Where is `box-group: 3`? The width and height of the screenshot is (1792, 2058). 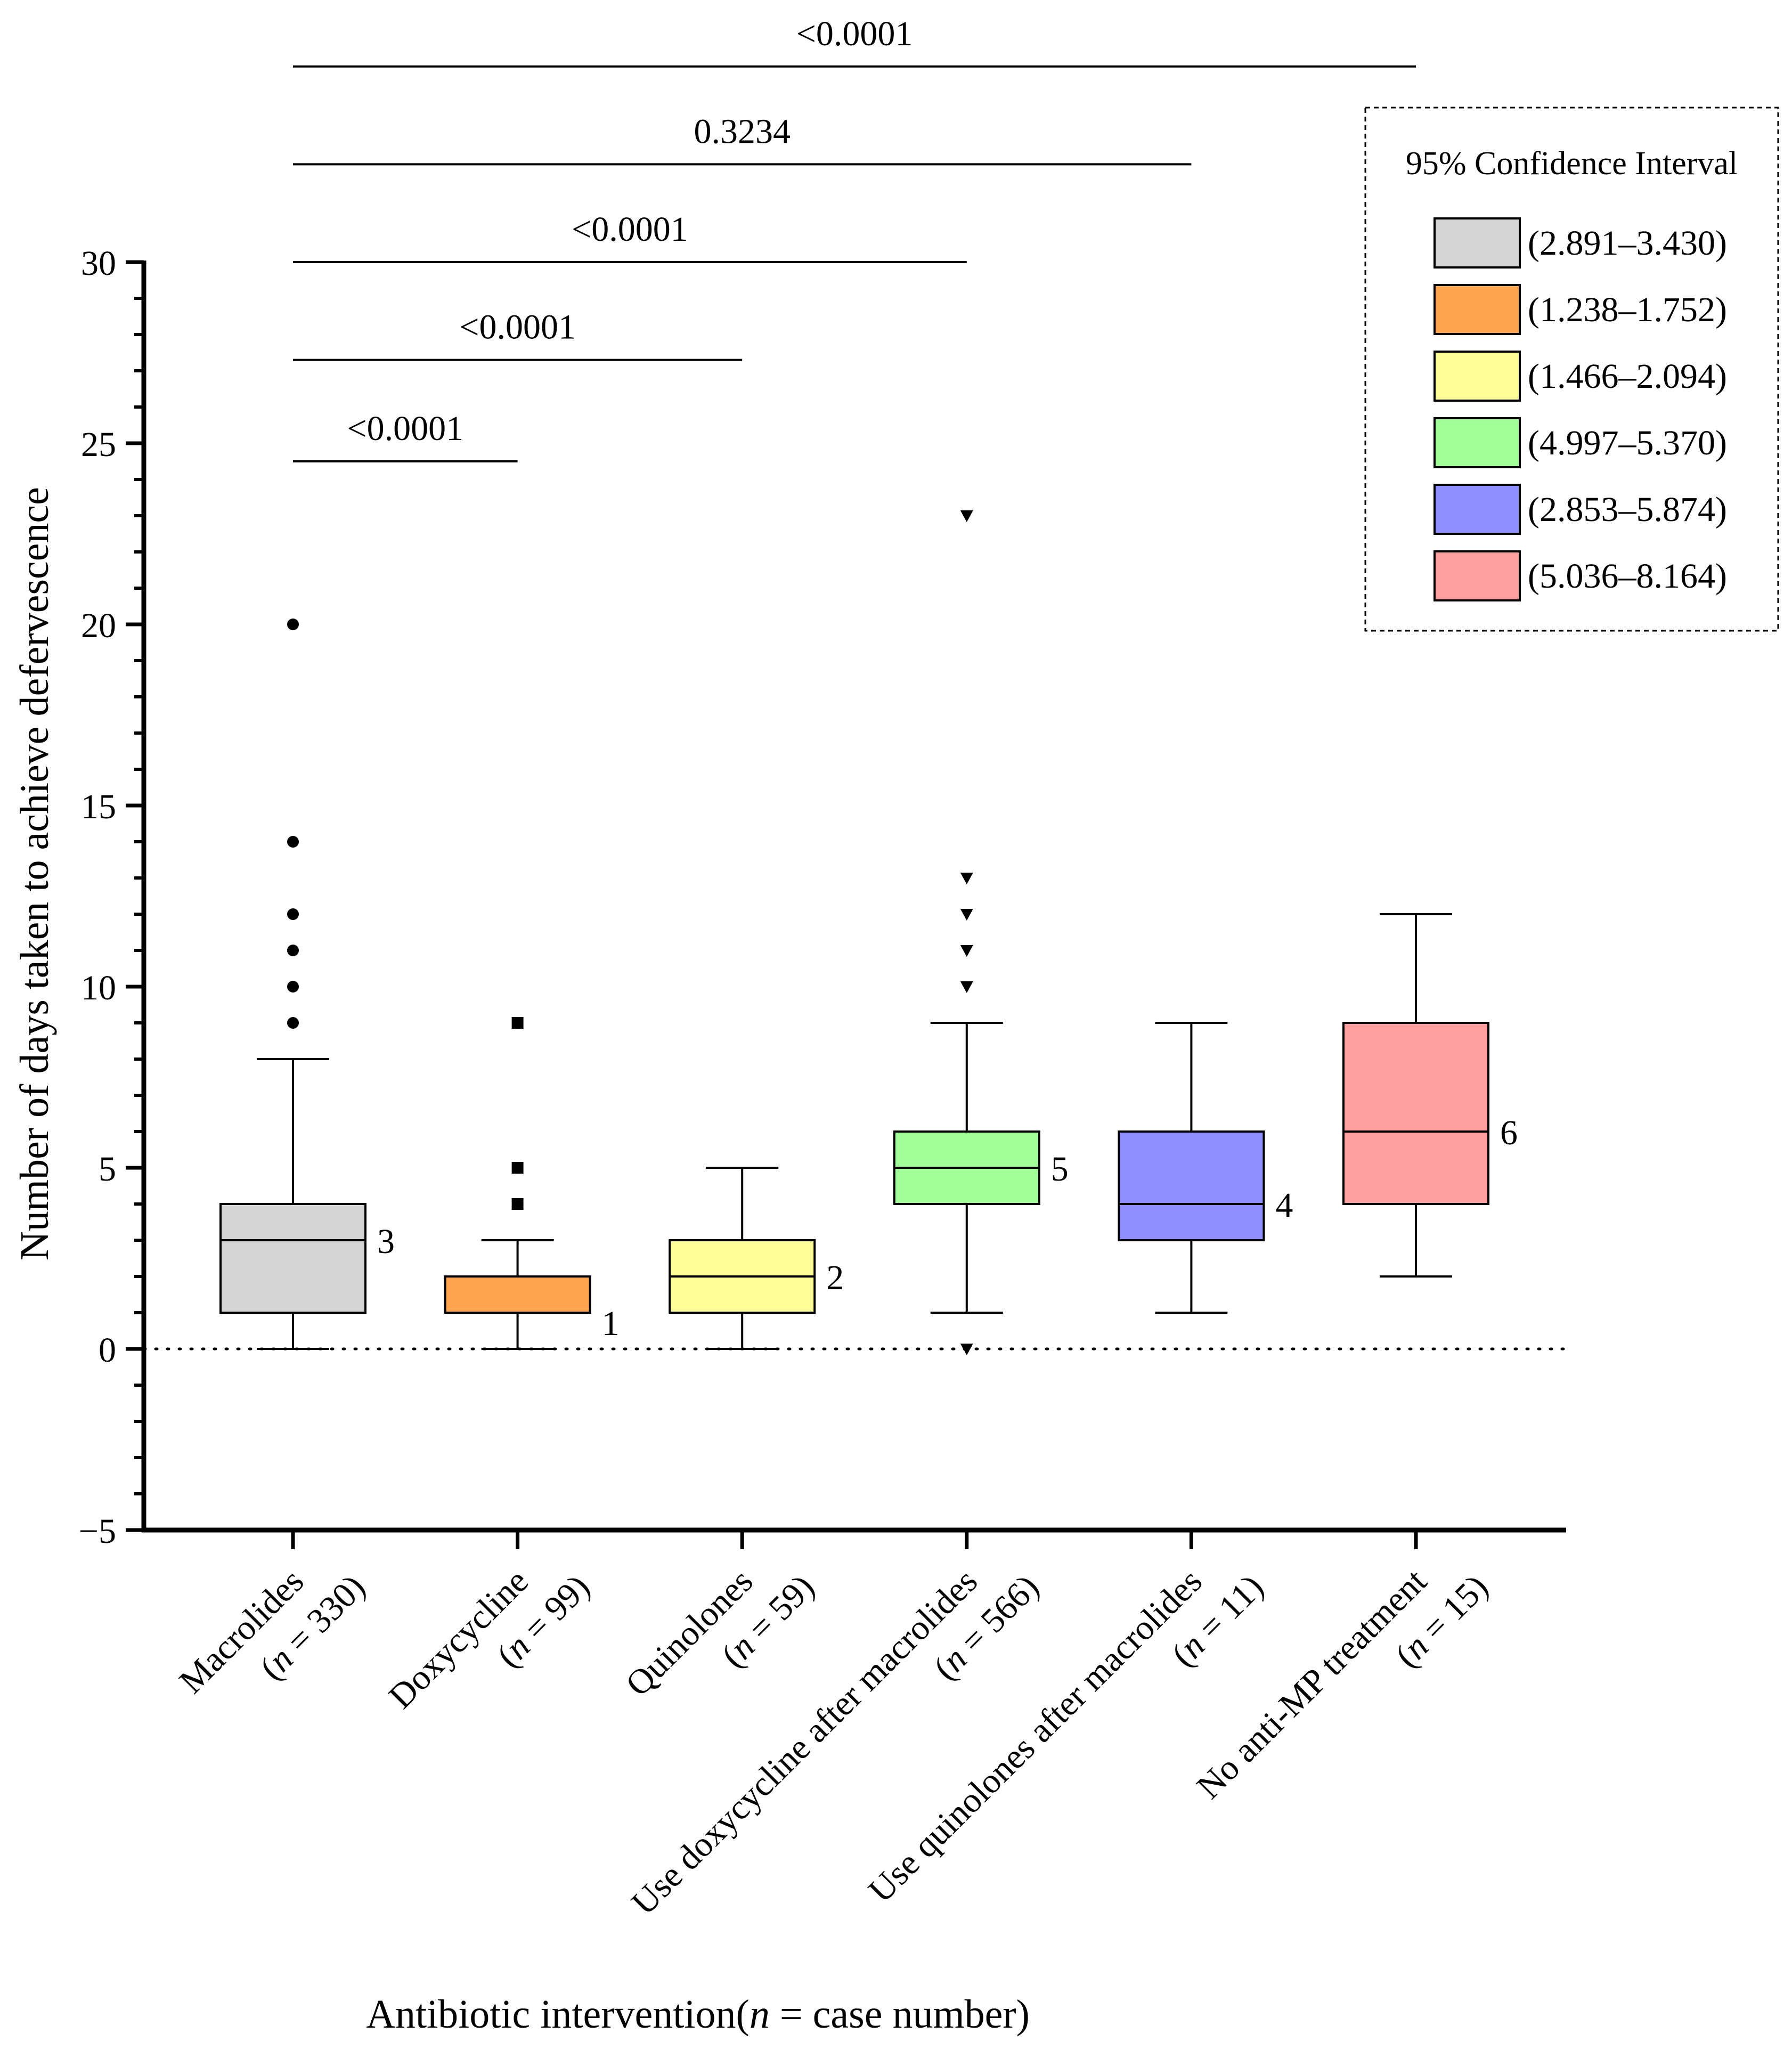
box-group: 3 is located at coordinates (307, 984).